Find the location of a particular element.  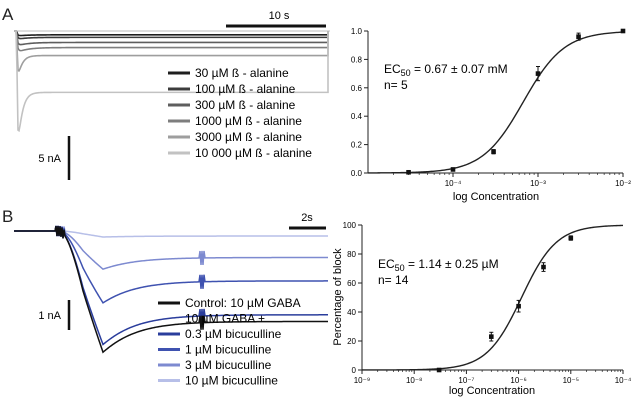

panel-a-x-tick-label: 10⁻⁴ is located at coordinates (453, 183).